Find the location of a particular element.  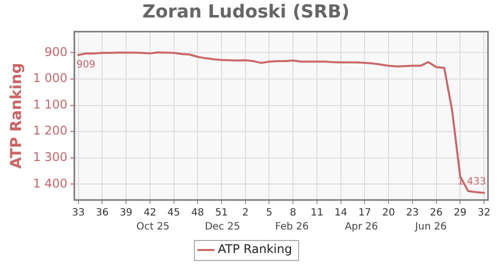

x-tick-label: 36 is located at coordinates (102, 213).